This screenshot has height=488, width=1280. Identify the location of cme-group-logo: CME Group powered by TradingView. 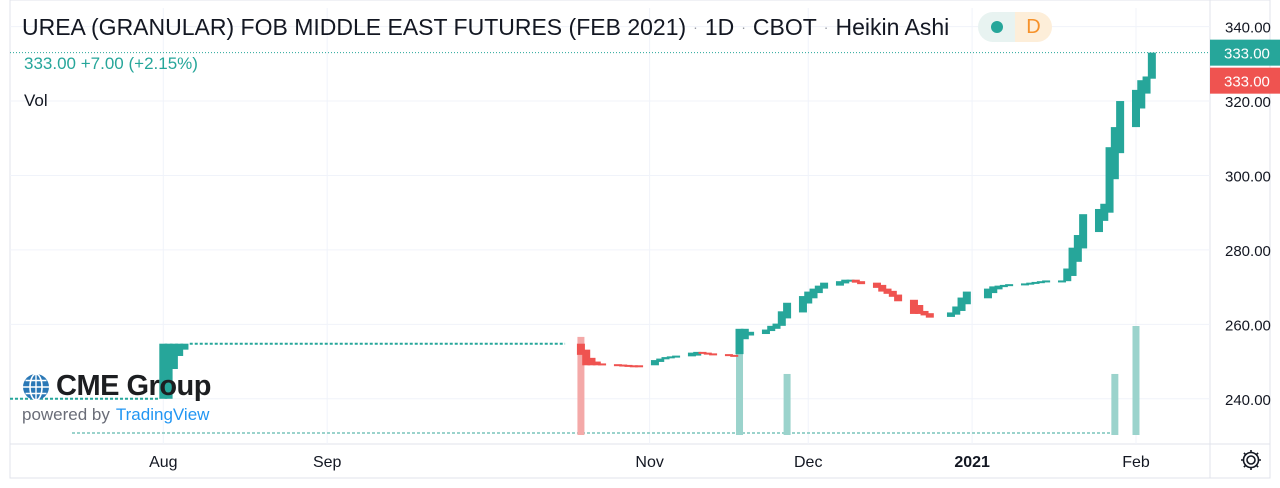
(117, 397).